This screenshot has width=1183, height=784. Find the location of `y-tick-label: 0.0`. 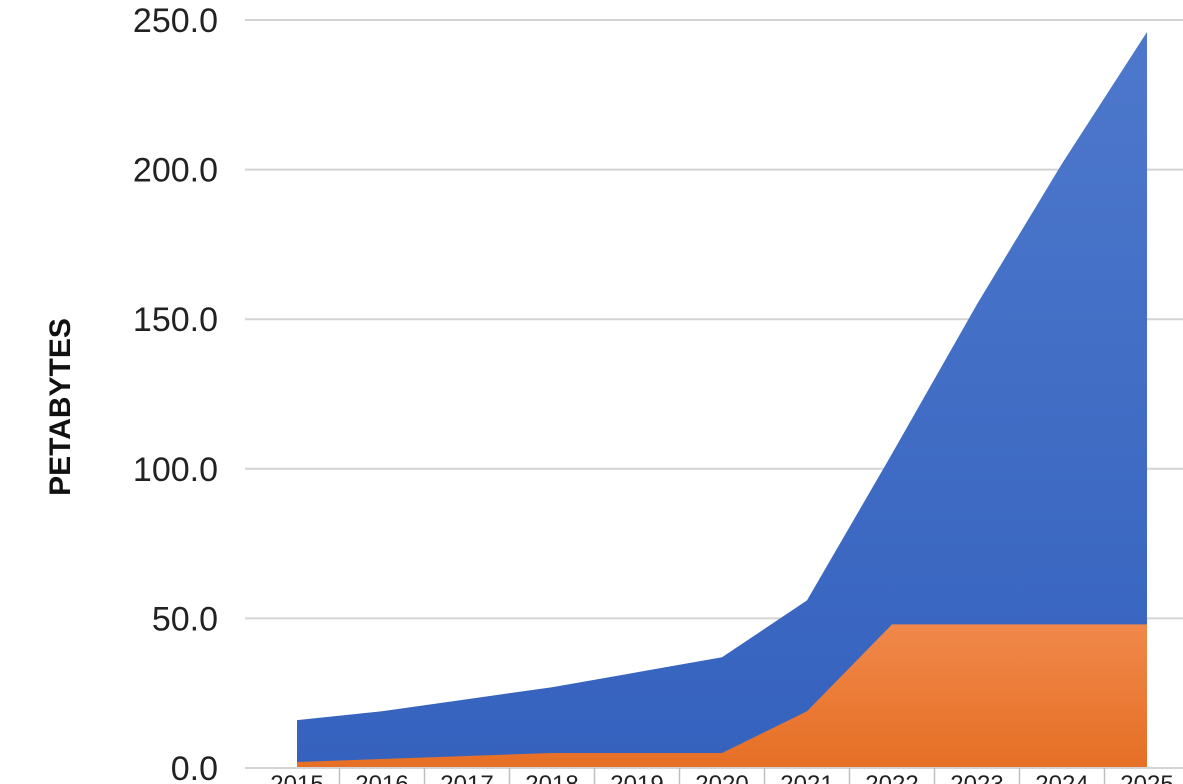

y-tick-label: 0.0 is located at coordinates (194, 767).